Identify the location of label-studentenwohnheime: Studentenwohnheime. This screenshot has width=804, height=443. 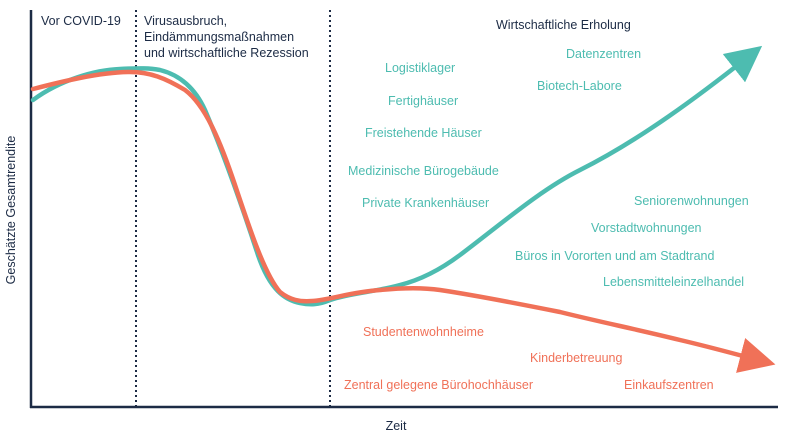
(423, 332).